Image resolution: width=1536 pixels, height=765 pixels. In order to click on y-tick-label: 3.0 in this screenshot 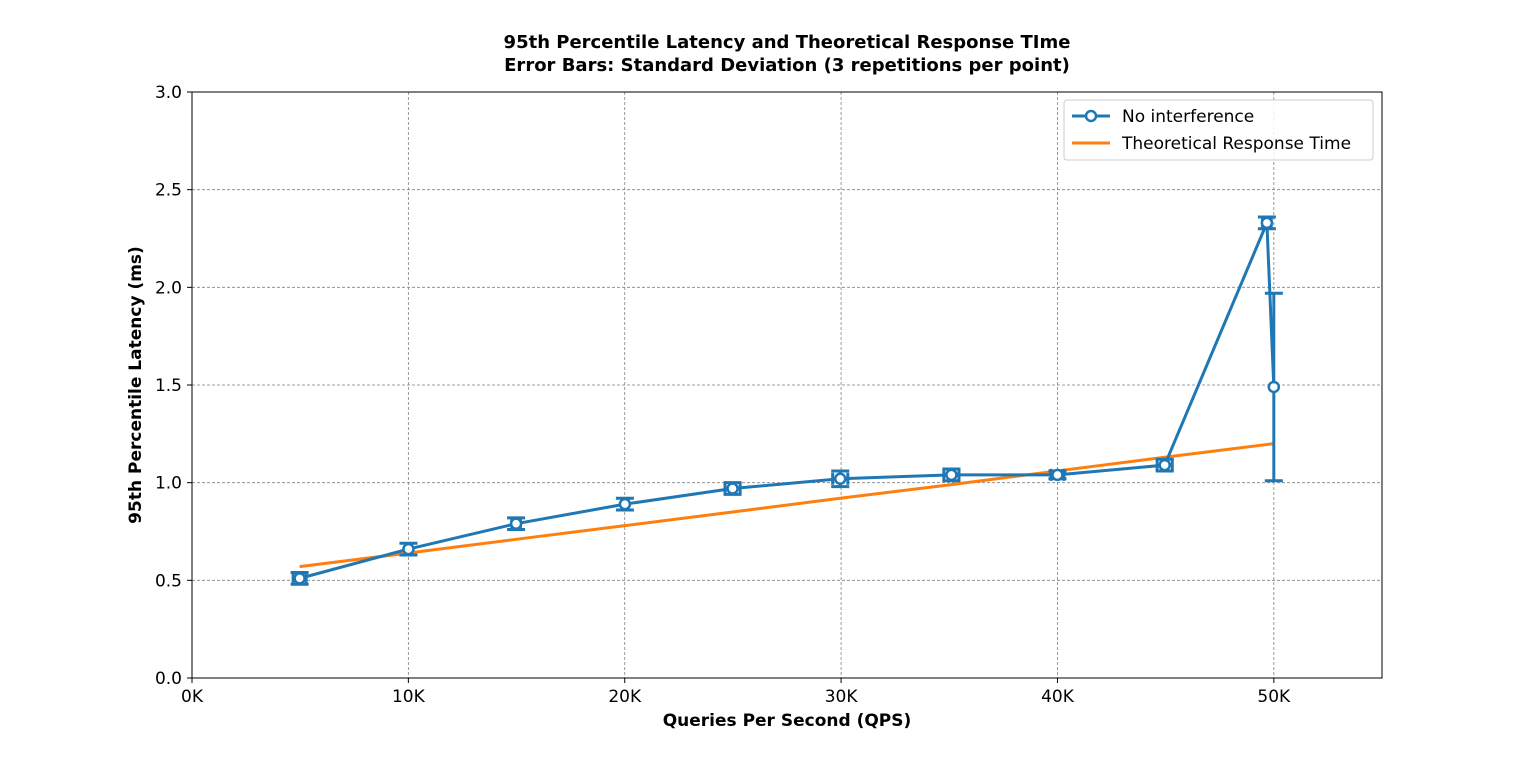, I will do `click(168, 93)`.